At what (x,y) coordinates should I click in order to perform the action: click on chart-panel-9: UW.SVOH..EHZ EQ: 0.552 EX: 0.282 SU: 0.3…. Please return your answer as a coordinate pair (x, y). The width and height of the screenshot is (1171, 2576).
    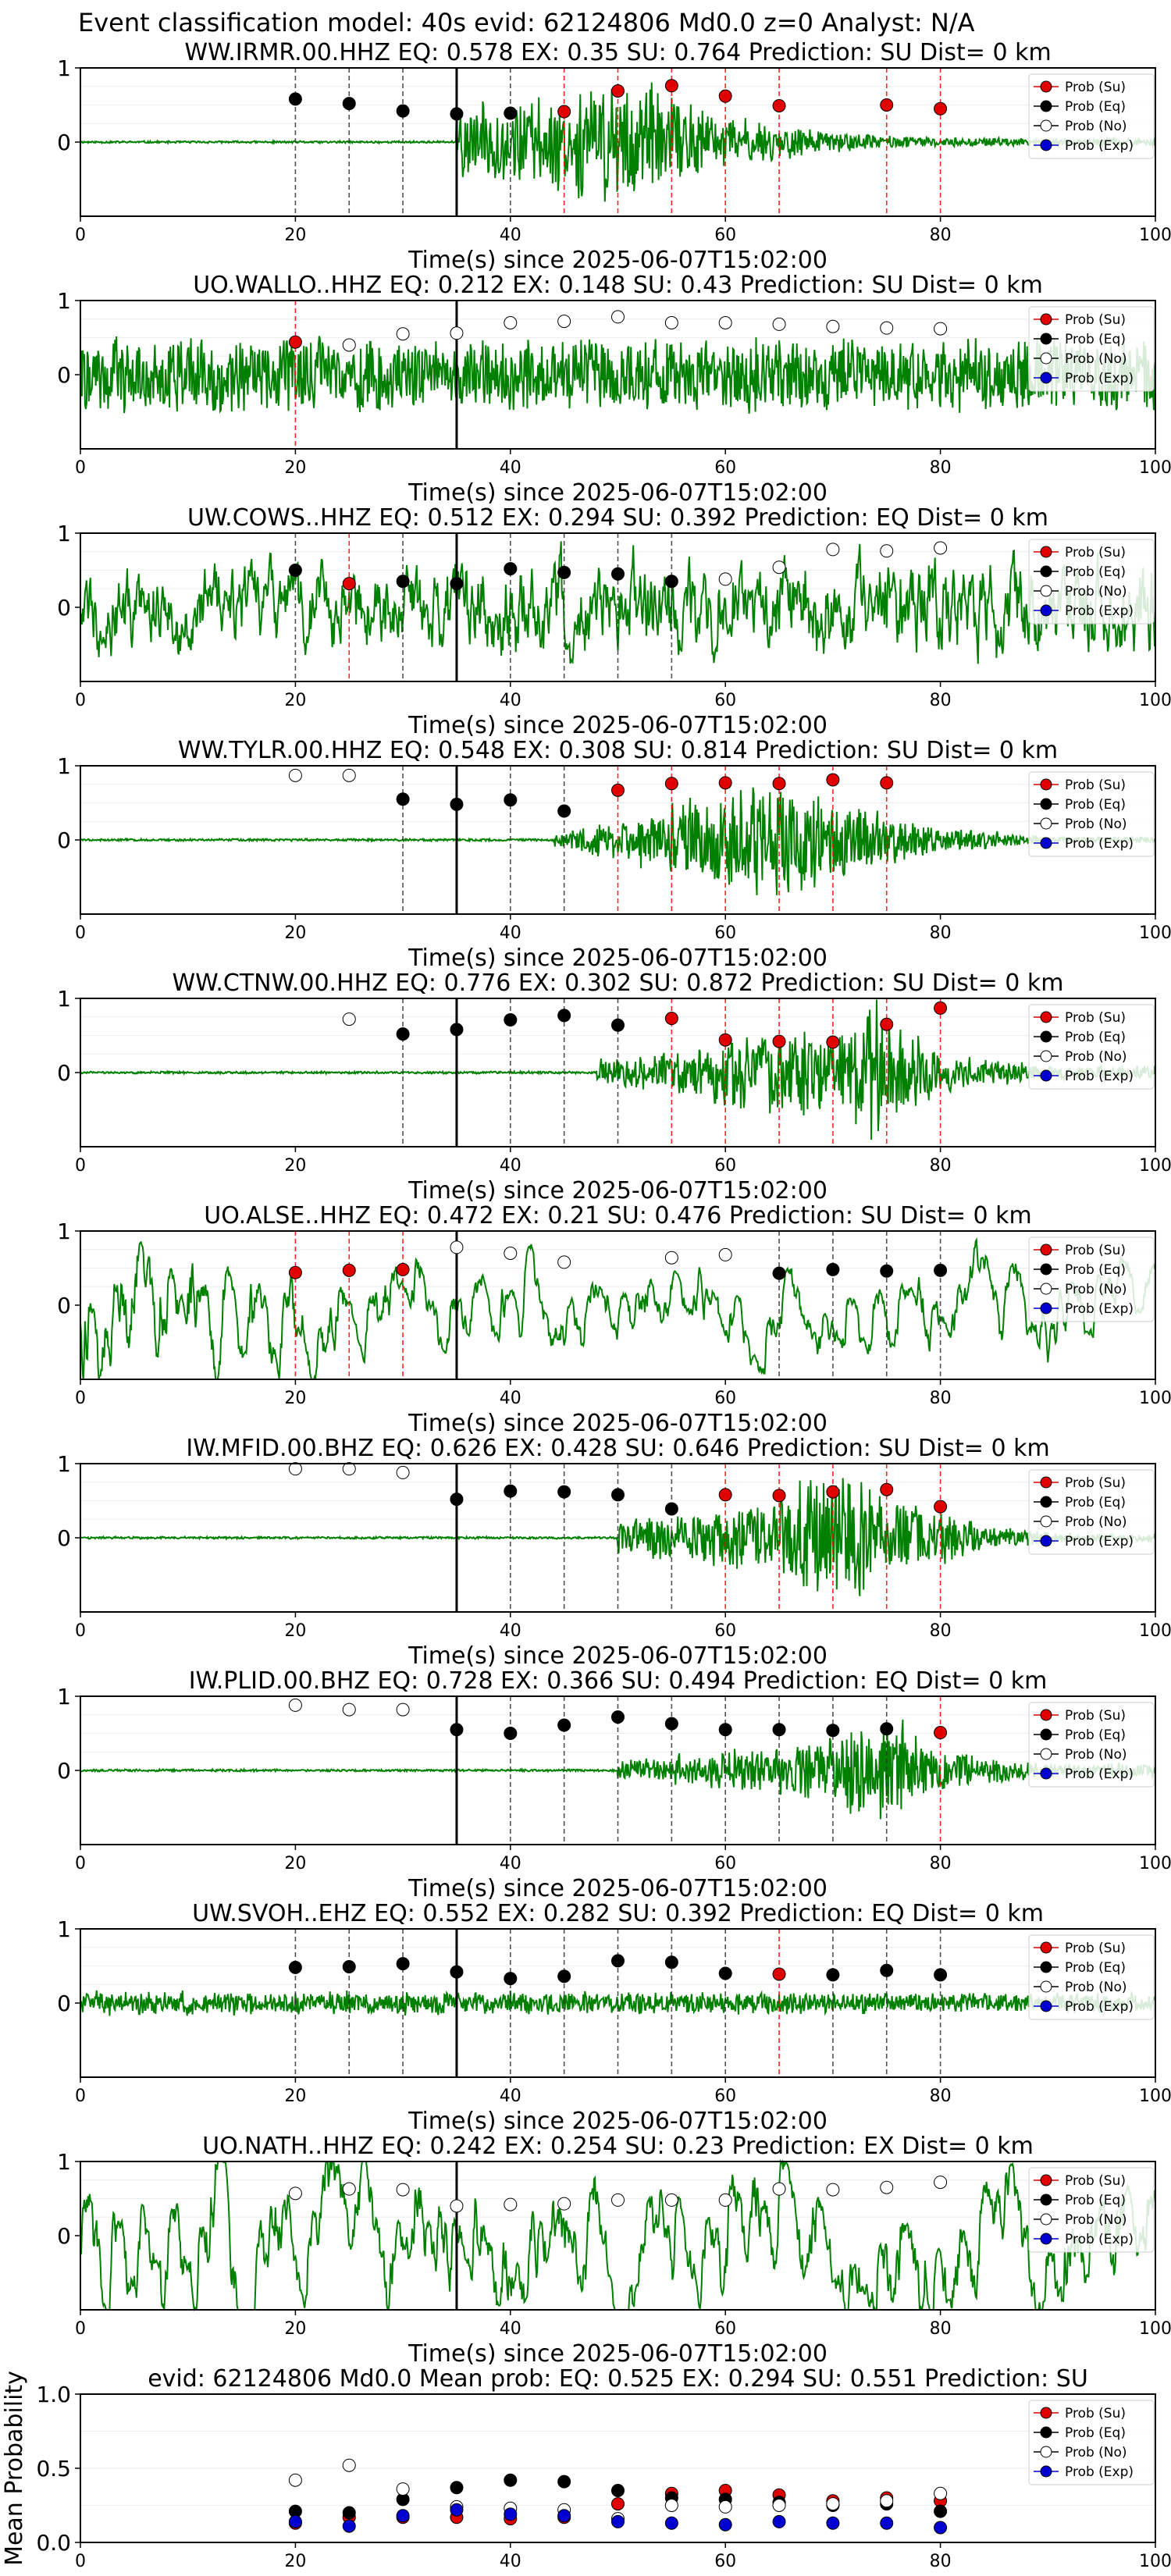
    Looking at the image, I should click on (614, 2018).